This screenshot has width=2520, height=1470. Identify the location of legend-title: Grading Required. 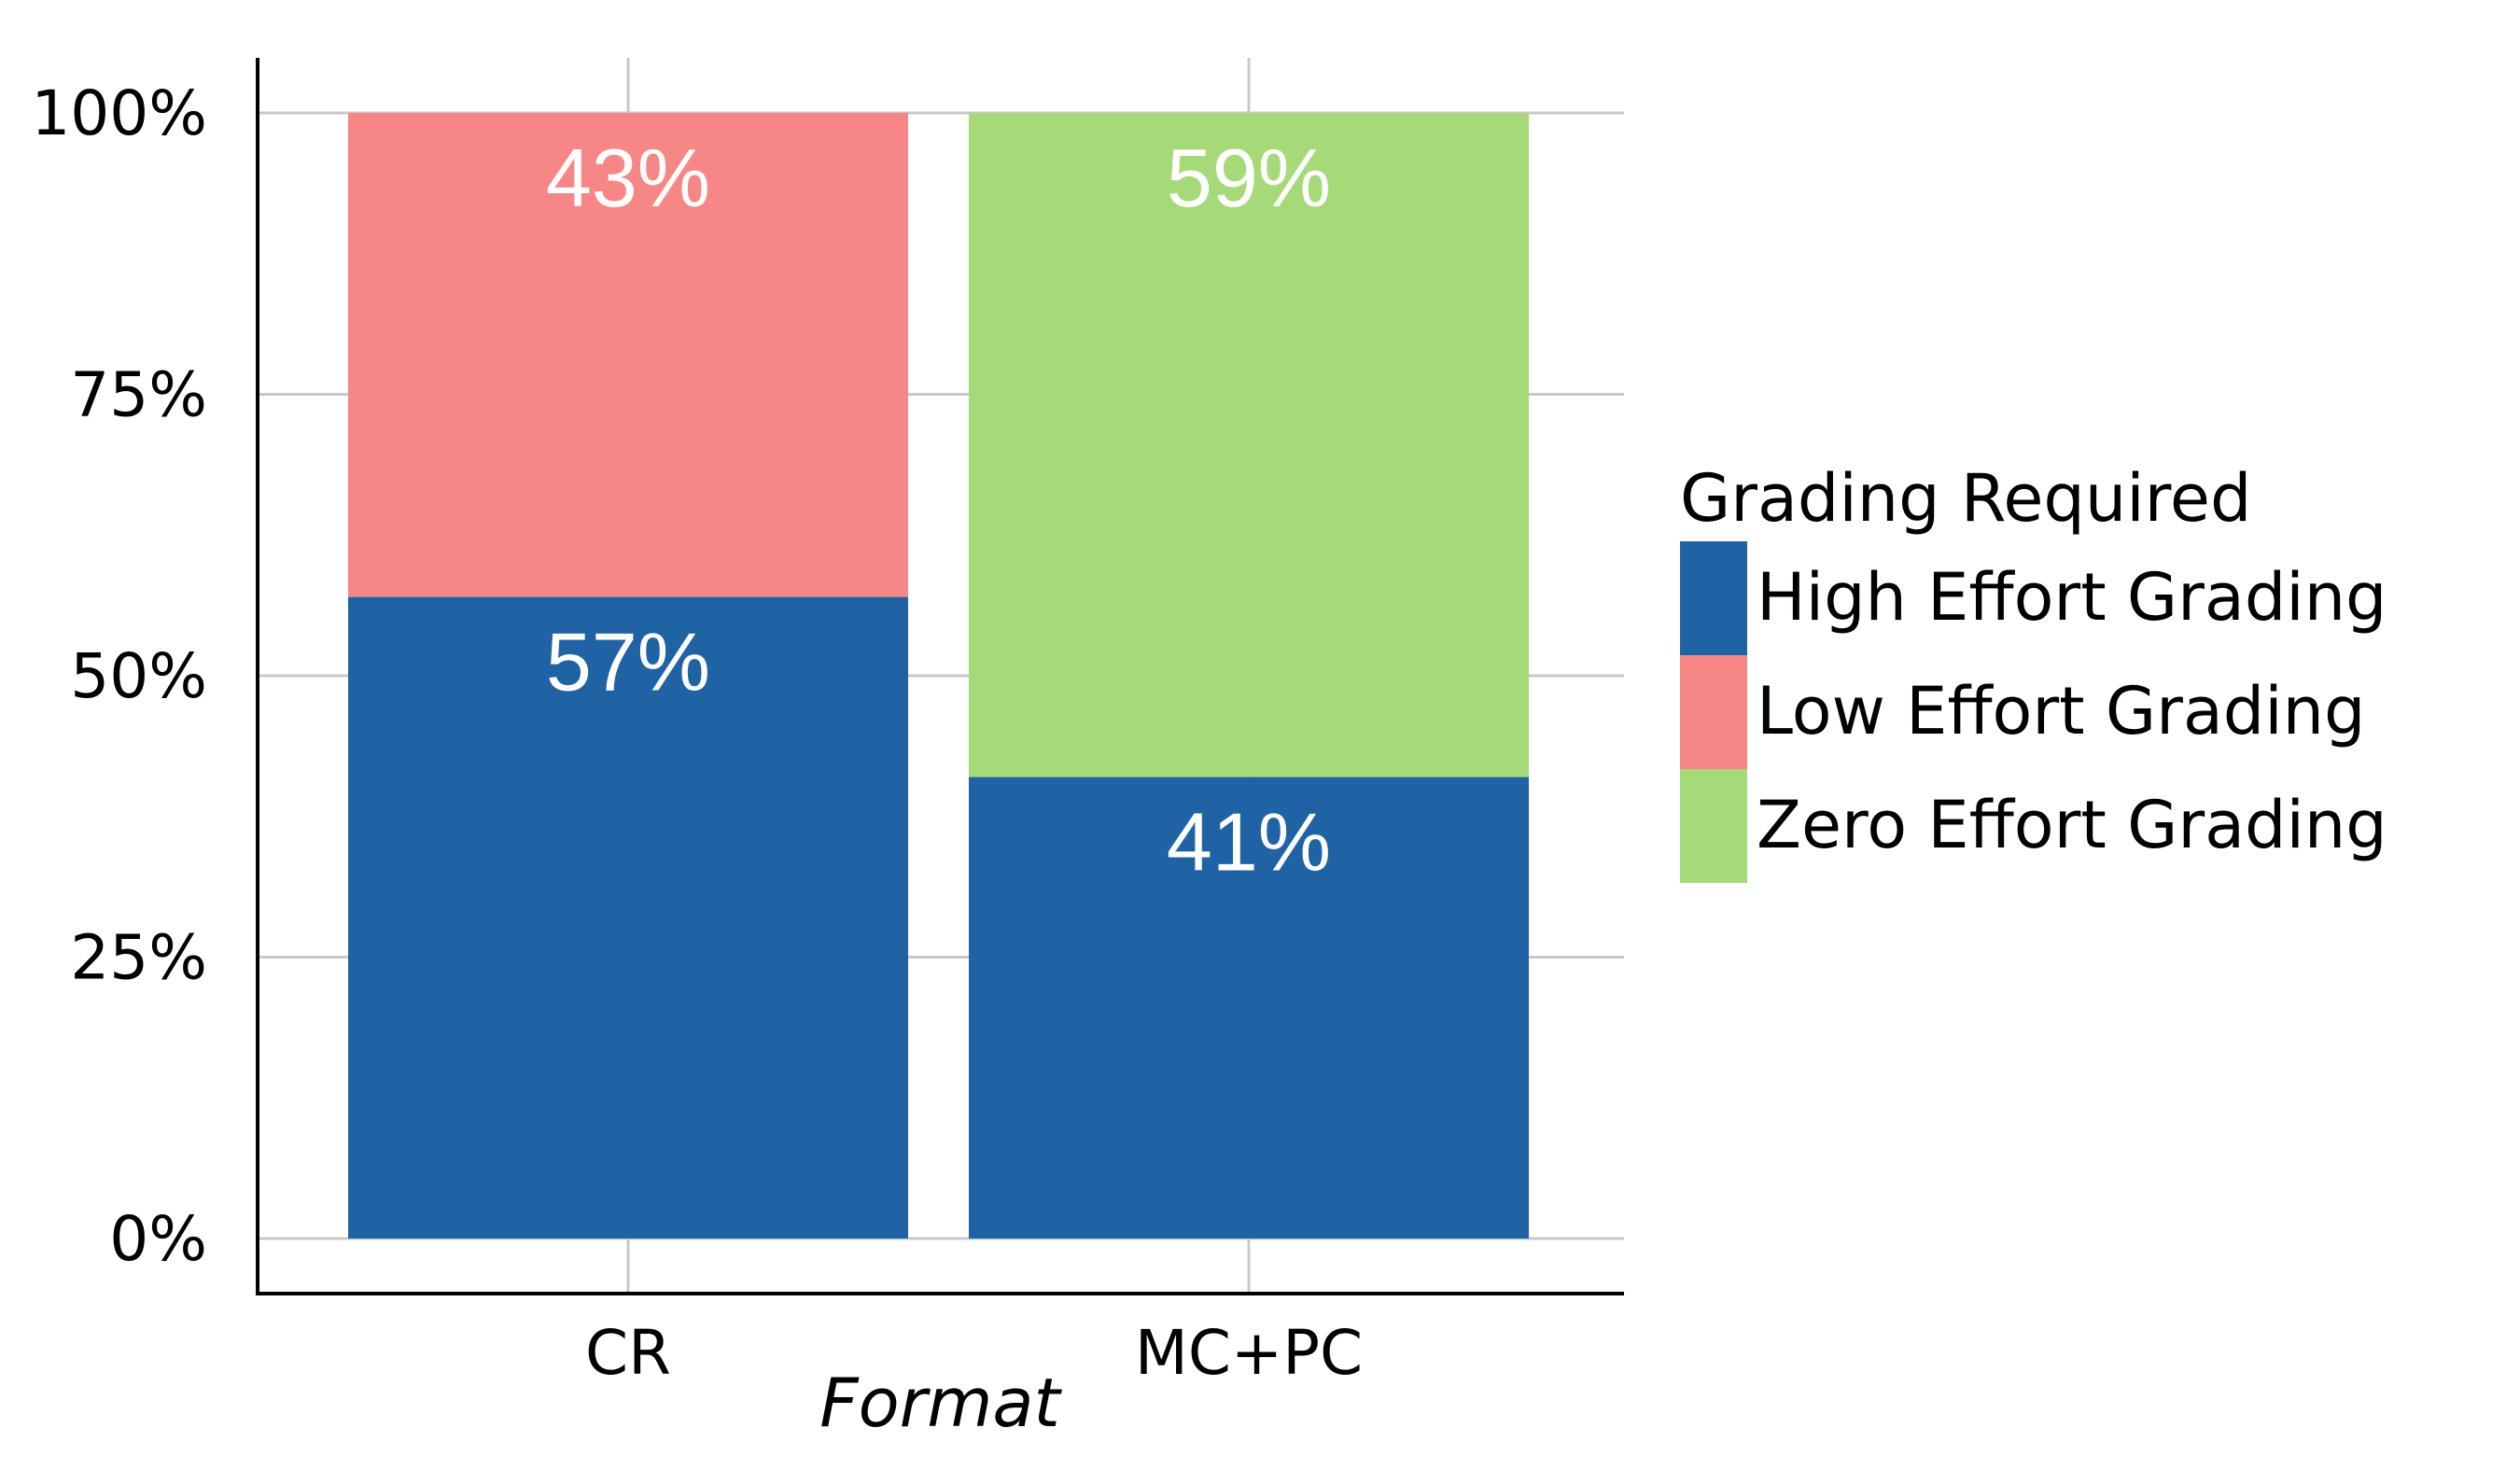
(1965, 499).